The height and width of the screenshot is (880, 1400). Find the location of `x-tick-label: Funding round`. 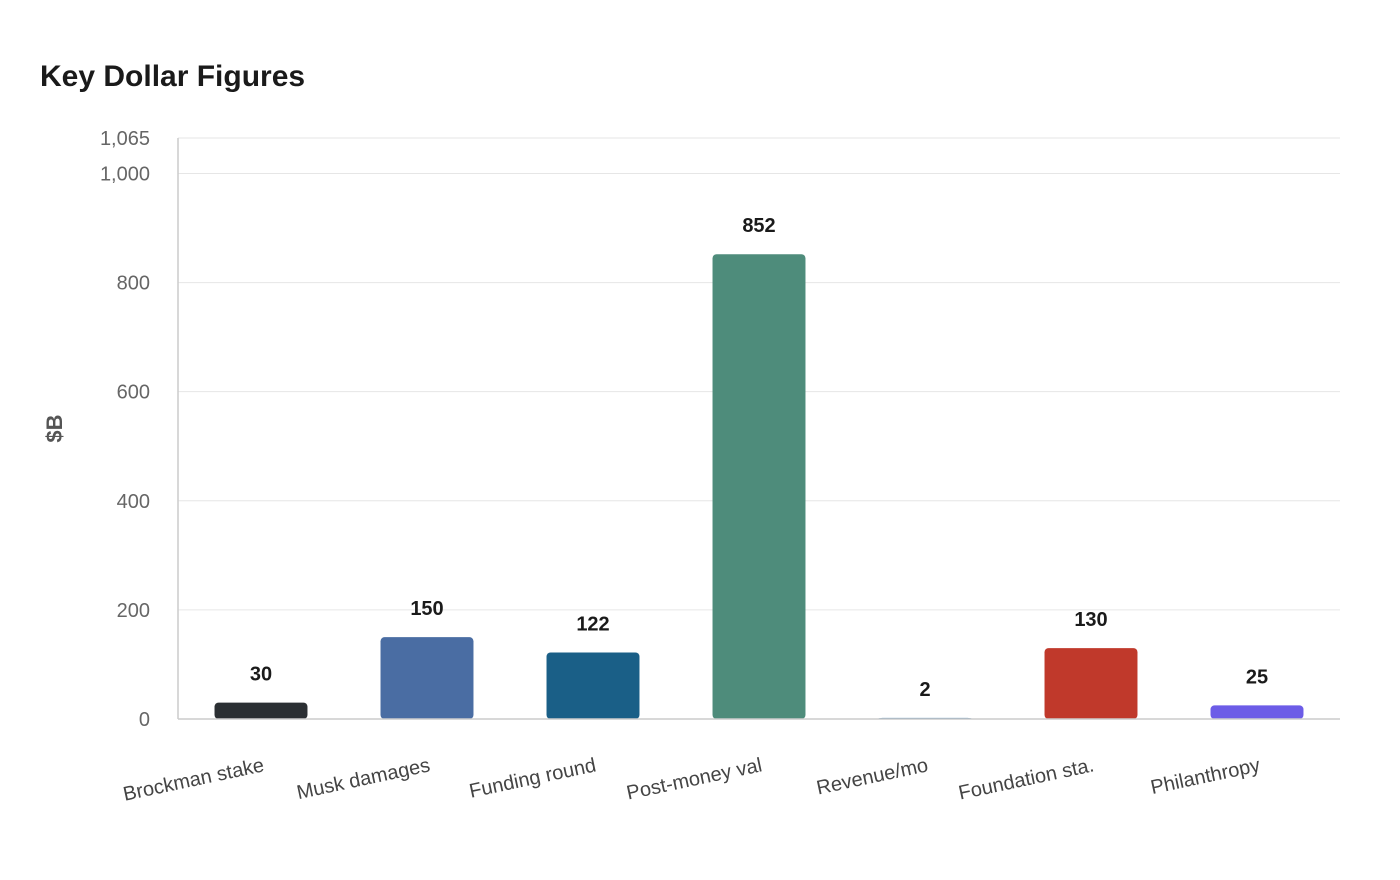

x-tick-label: Funding round is located at coordinates (532, 778).